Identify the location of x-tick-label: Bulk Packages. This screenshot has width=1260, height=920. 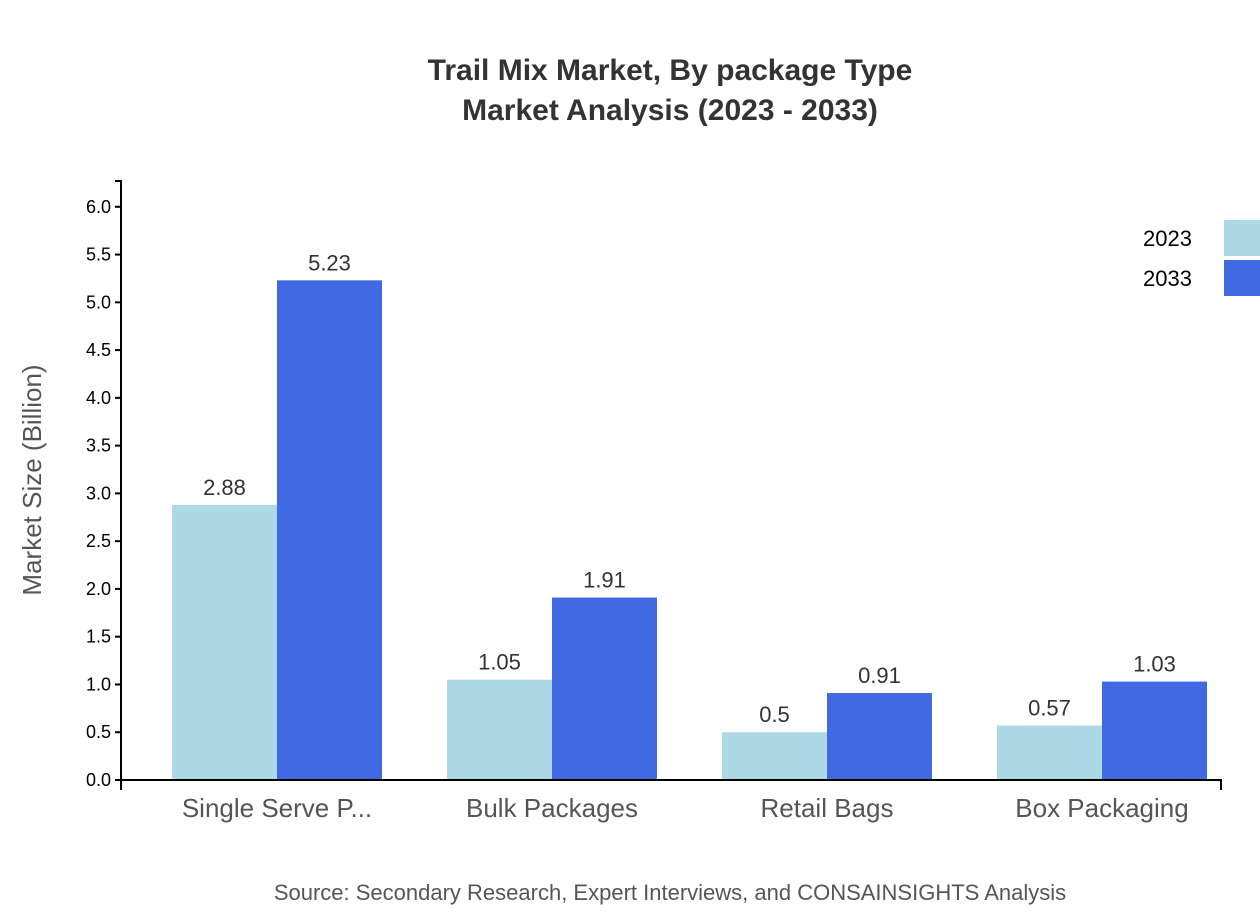
(552, 808).